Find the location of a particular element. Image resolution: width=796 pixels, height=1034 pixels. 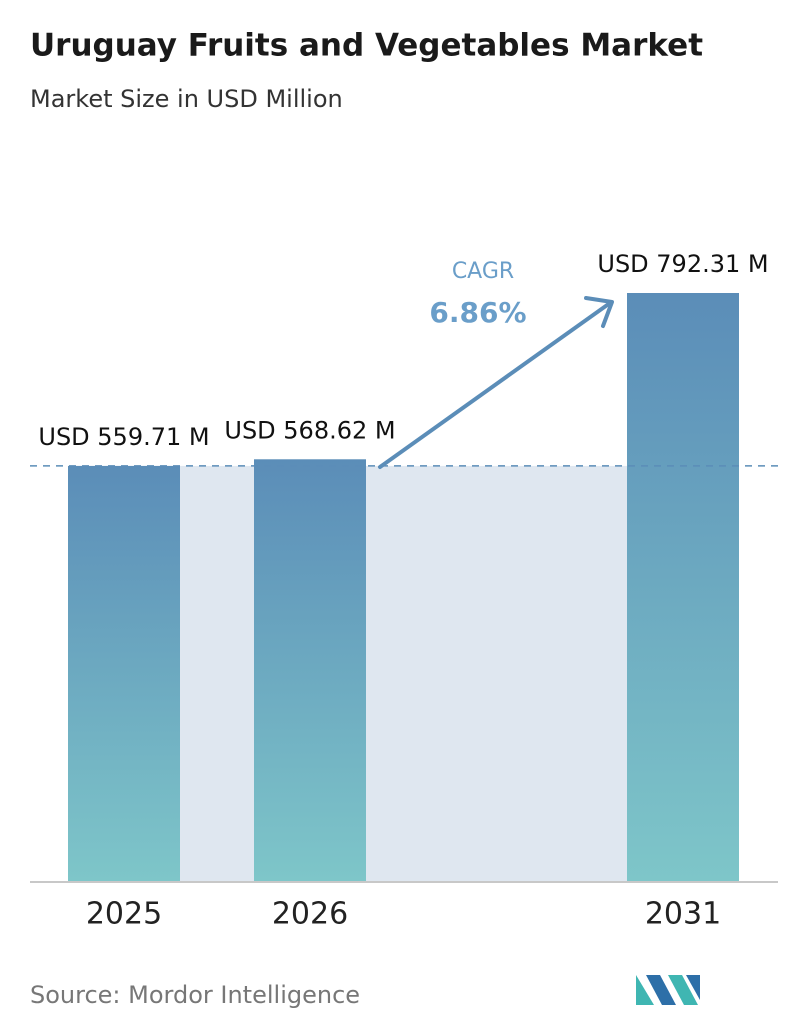

cagr-arrow is located at coordinates (496, 382).